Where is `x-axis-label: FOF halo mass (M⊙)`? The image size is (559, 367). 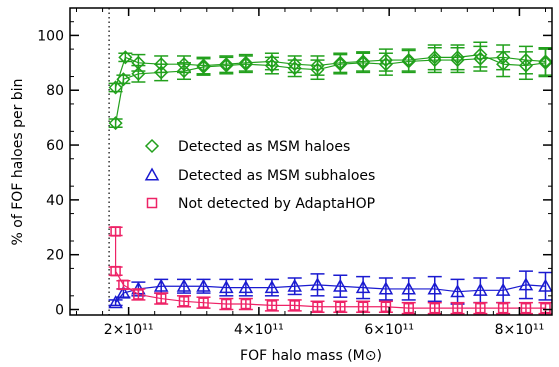
x-axis-label: FOF halo mass (M⊙) is located at coordinates (311, 356).